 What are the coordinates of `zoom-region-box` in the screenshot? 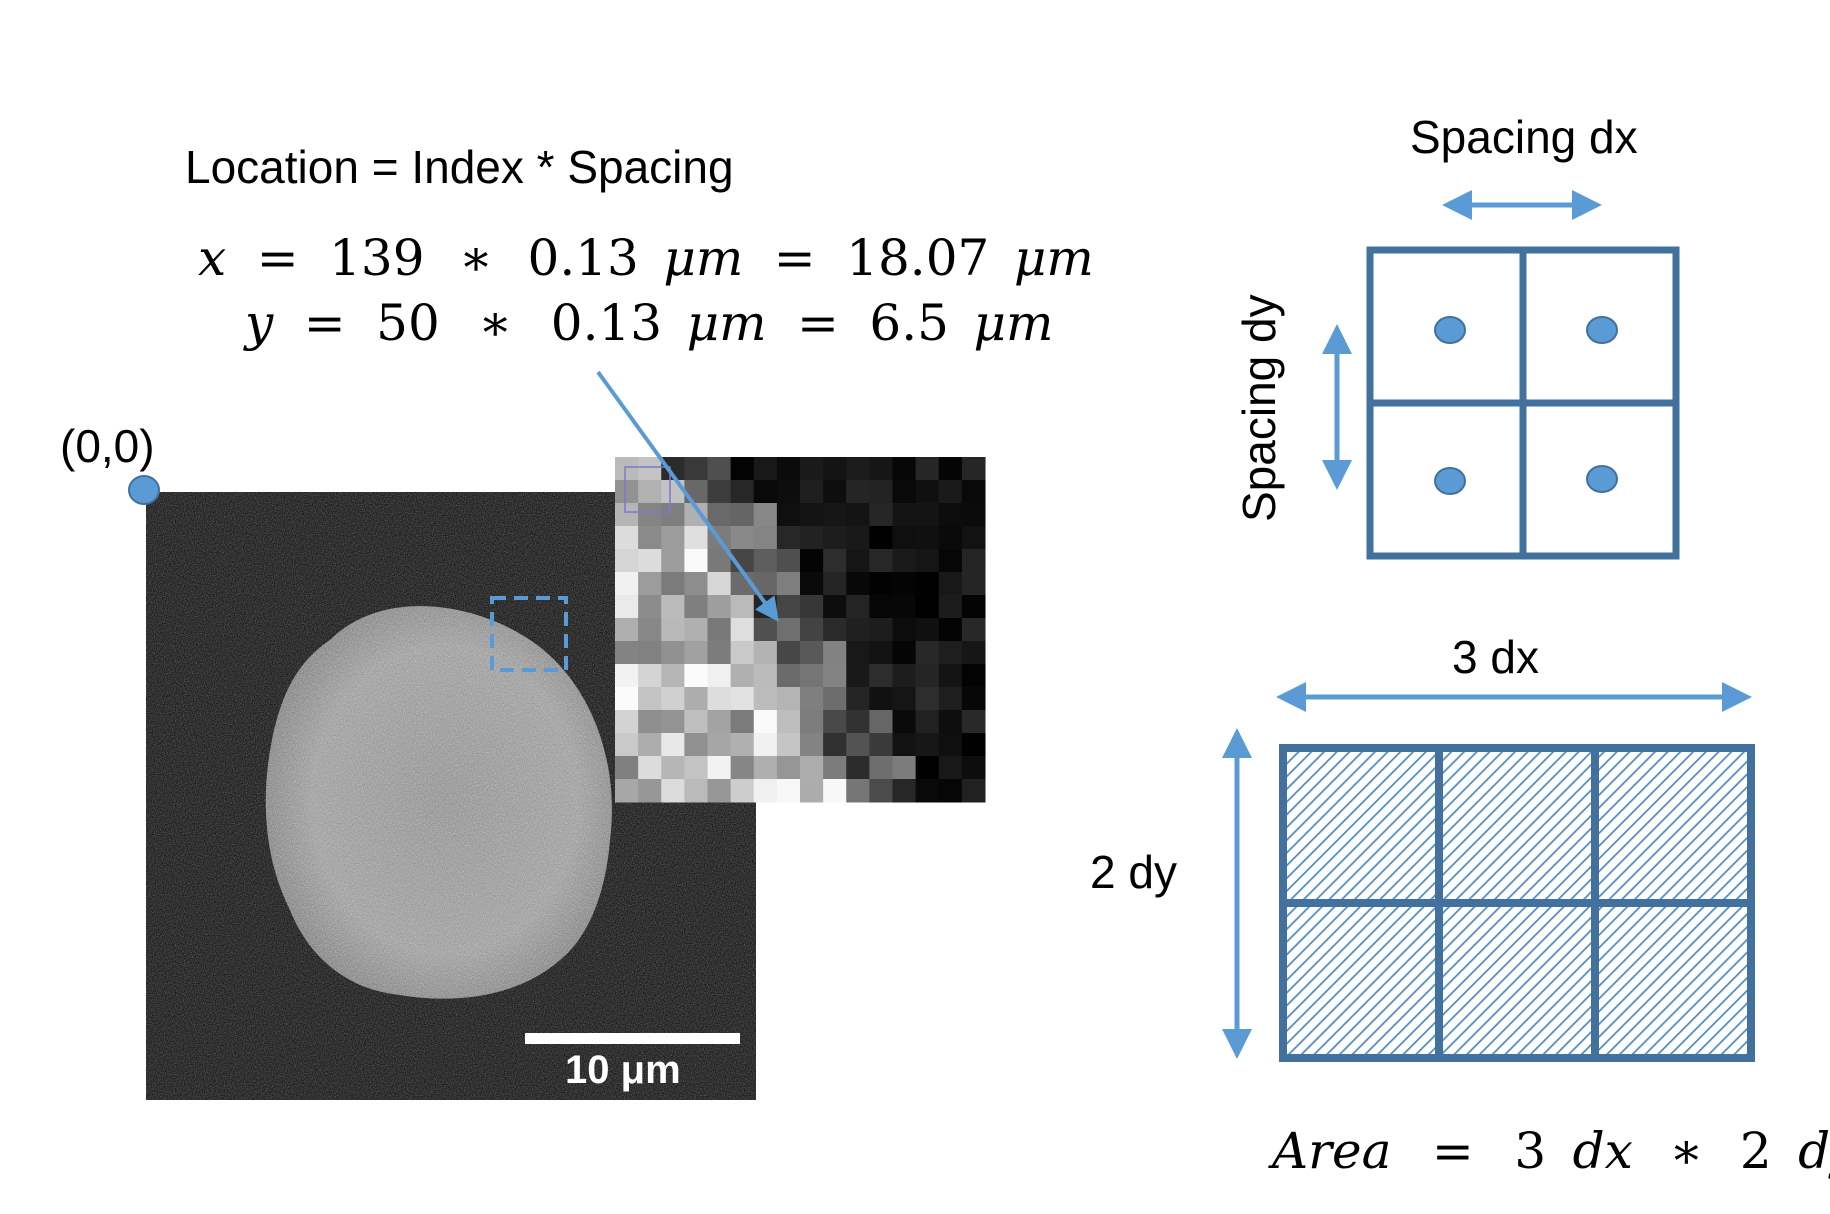 It's located at (529, 634).